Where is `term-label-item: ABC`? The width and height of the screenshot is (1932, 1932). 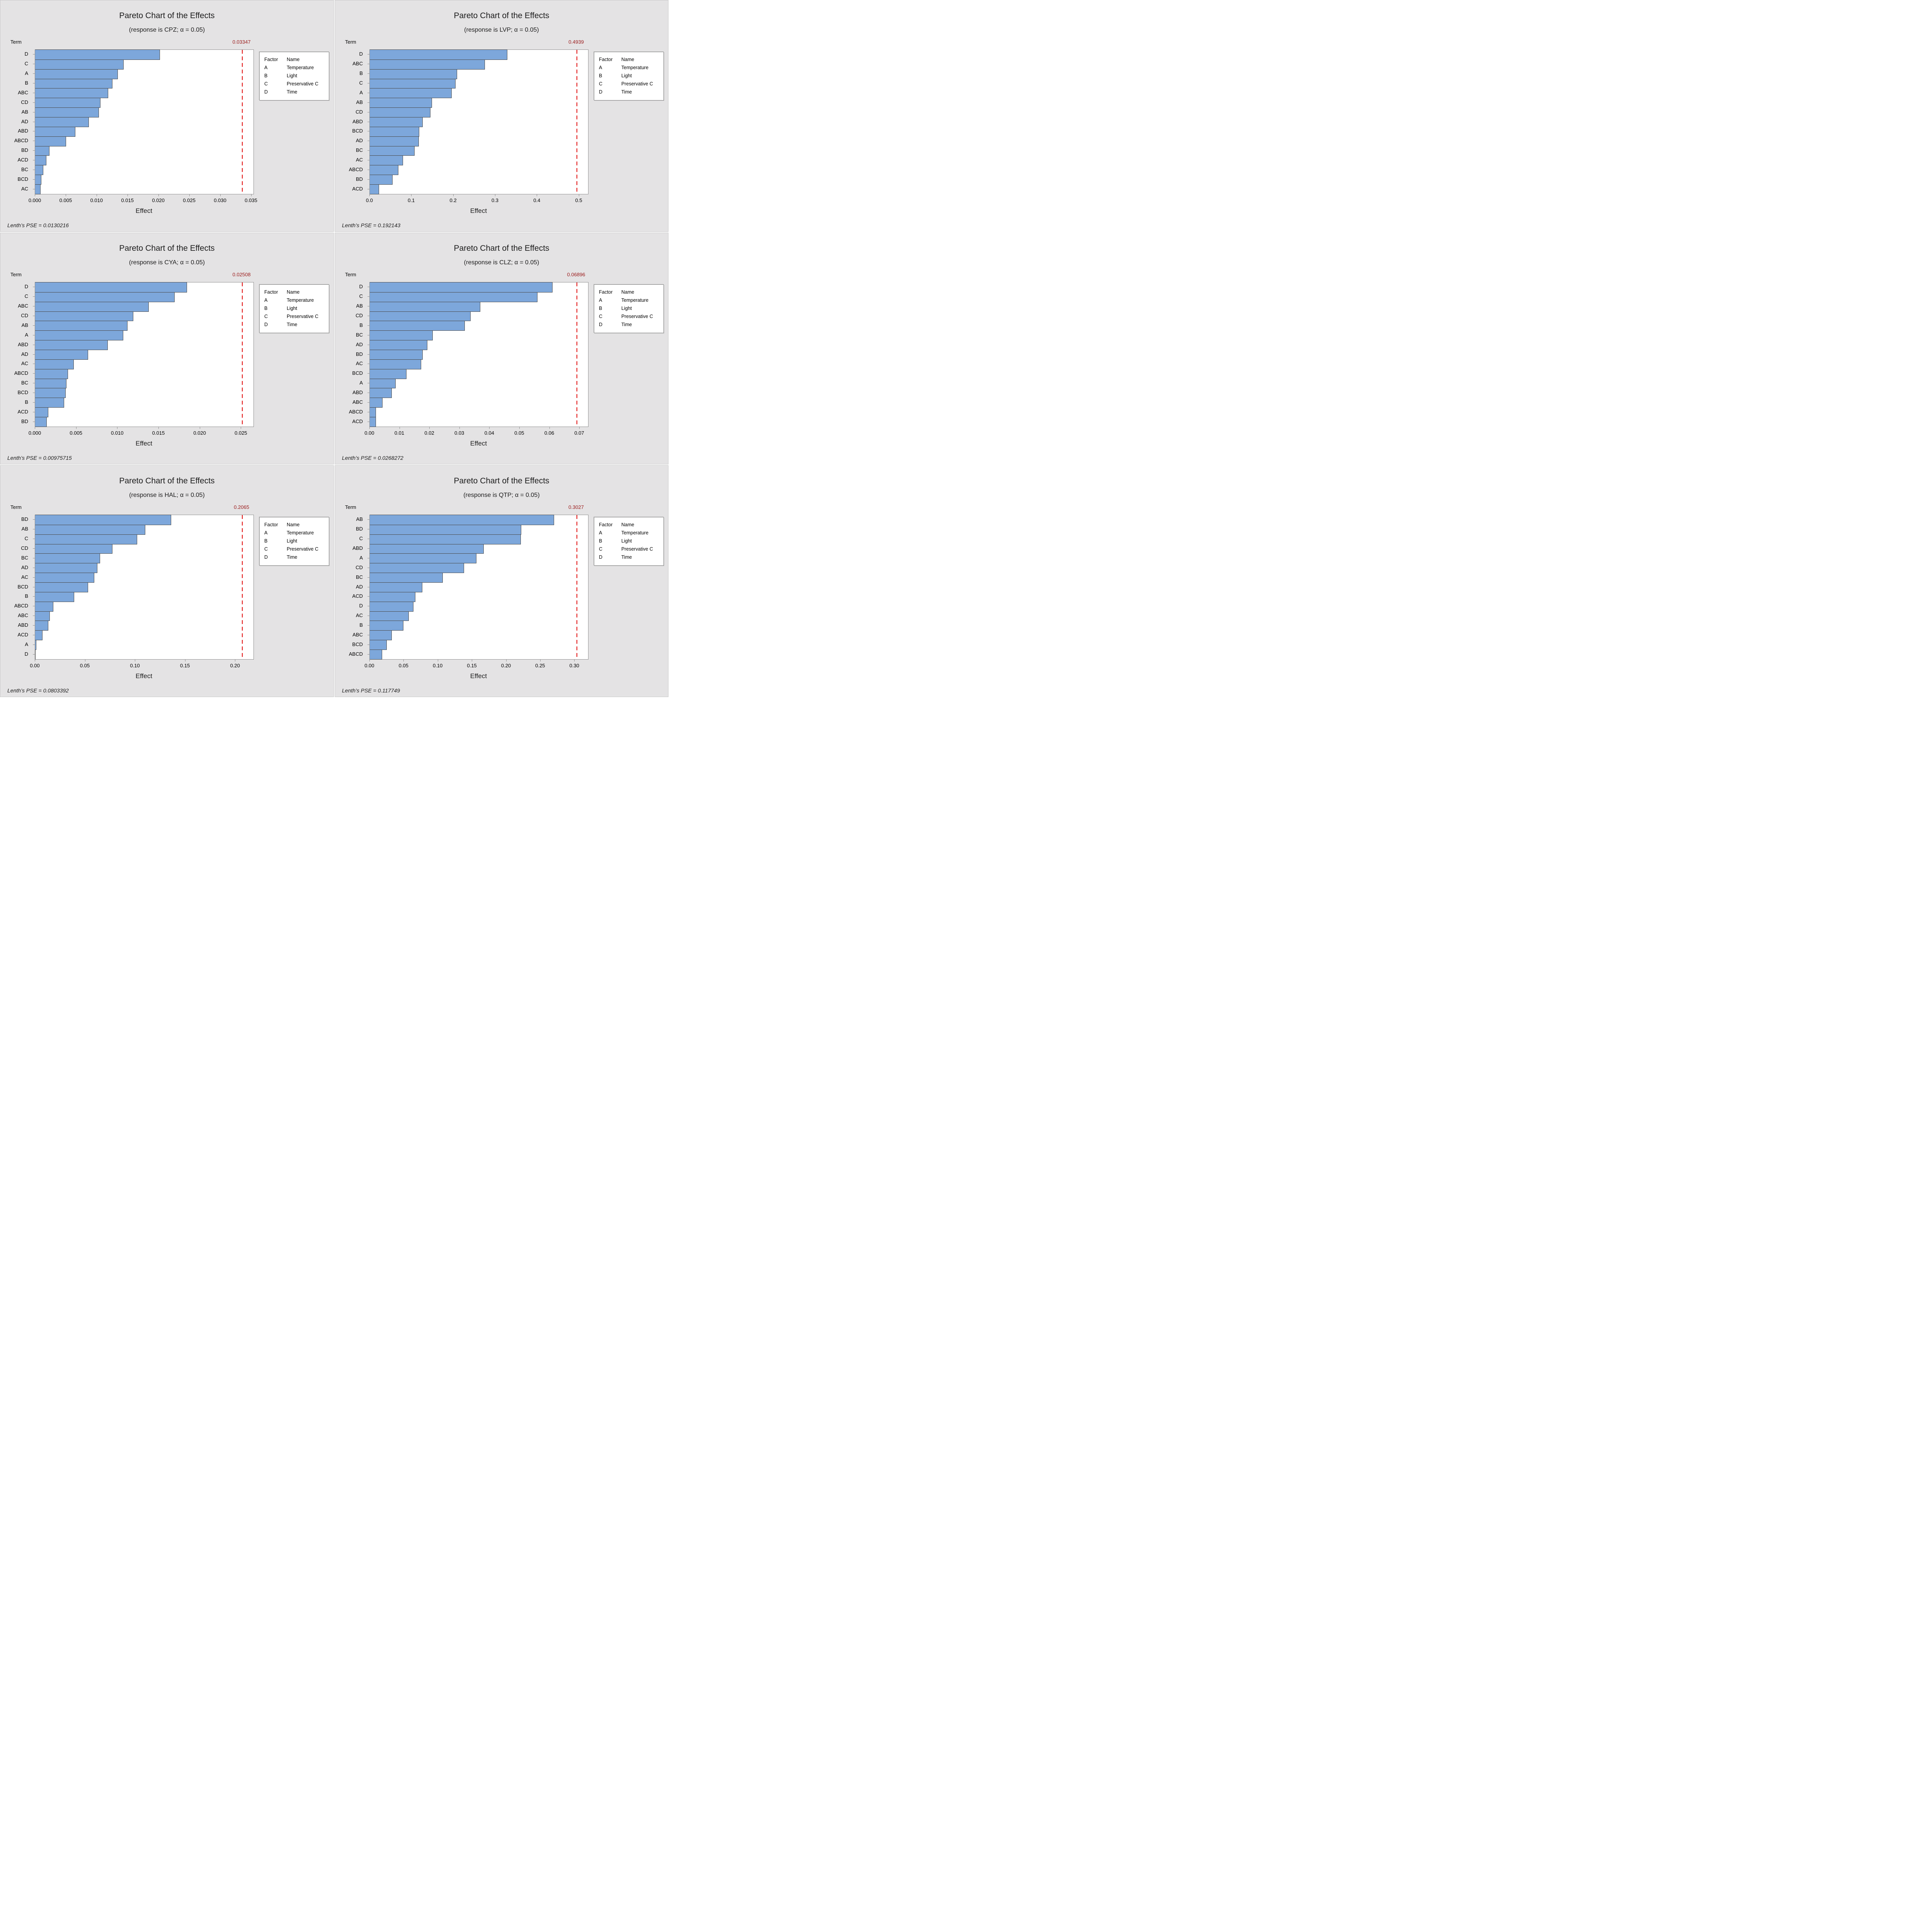
term-label-item: ABC is located at coordinates (358, 635).